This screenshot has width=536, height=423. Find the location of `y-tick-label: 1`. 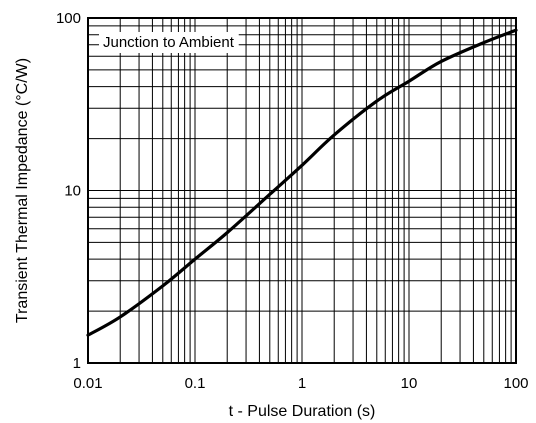

y-tick-label: 1 is located at coordinates (77, 363).